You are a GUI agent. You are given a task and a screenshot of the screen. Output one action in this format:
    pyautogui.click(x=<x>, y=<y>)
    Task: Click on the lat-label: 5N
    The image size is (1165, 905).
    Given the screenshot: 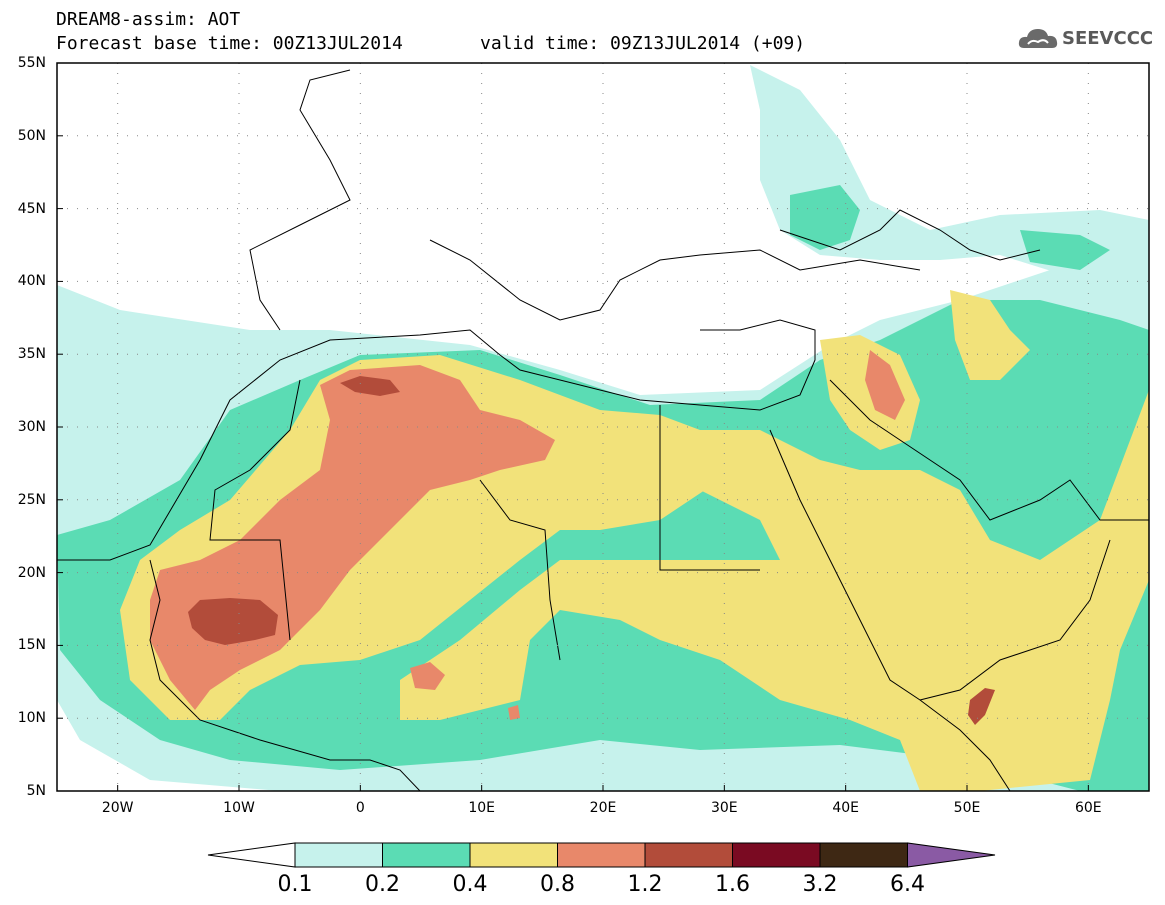 What is the action you would take?
    pyautogui.click(x=36, y=791)
    